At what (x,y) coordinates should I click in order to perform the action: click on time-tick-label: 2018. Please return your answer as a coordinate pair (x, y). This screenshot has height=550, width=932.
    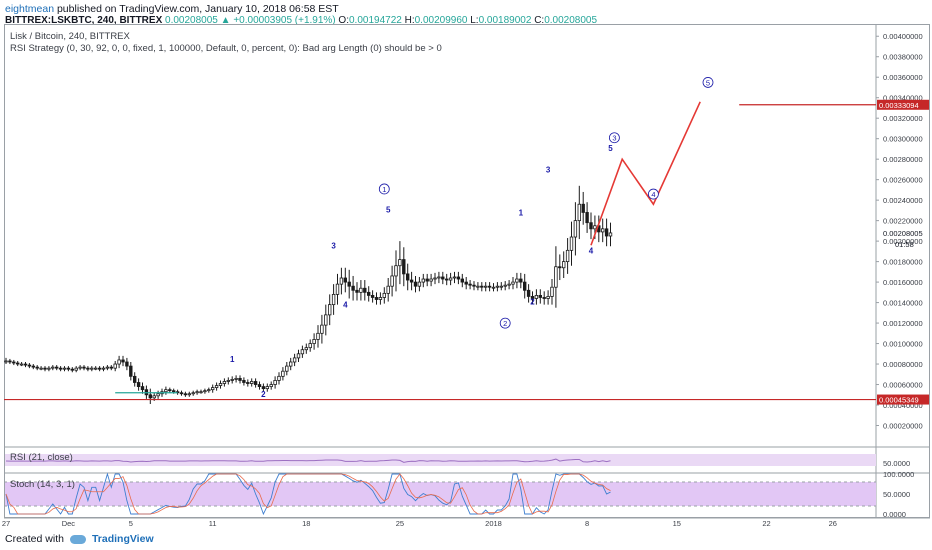
    Looking at the image, I should click on (493, 523).